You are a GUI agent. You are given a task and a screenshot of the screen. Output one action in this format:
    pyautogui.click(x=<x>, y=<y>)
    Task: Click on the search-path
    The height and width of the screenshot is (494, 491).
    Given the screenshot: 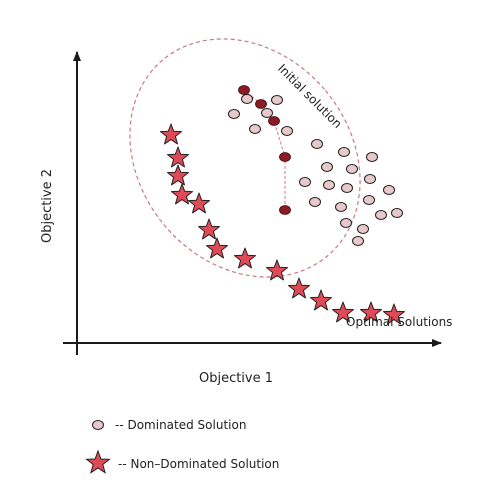 What is the action you would take?
    pyautogui.click(x=264, y=150)
    